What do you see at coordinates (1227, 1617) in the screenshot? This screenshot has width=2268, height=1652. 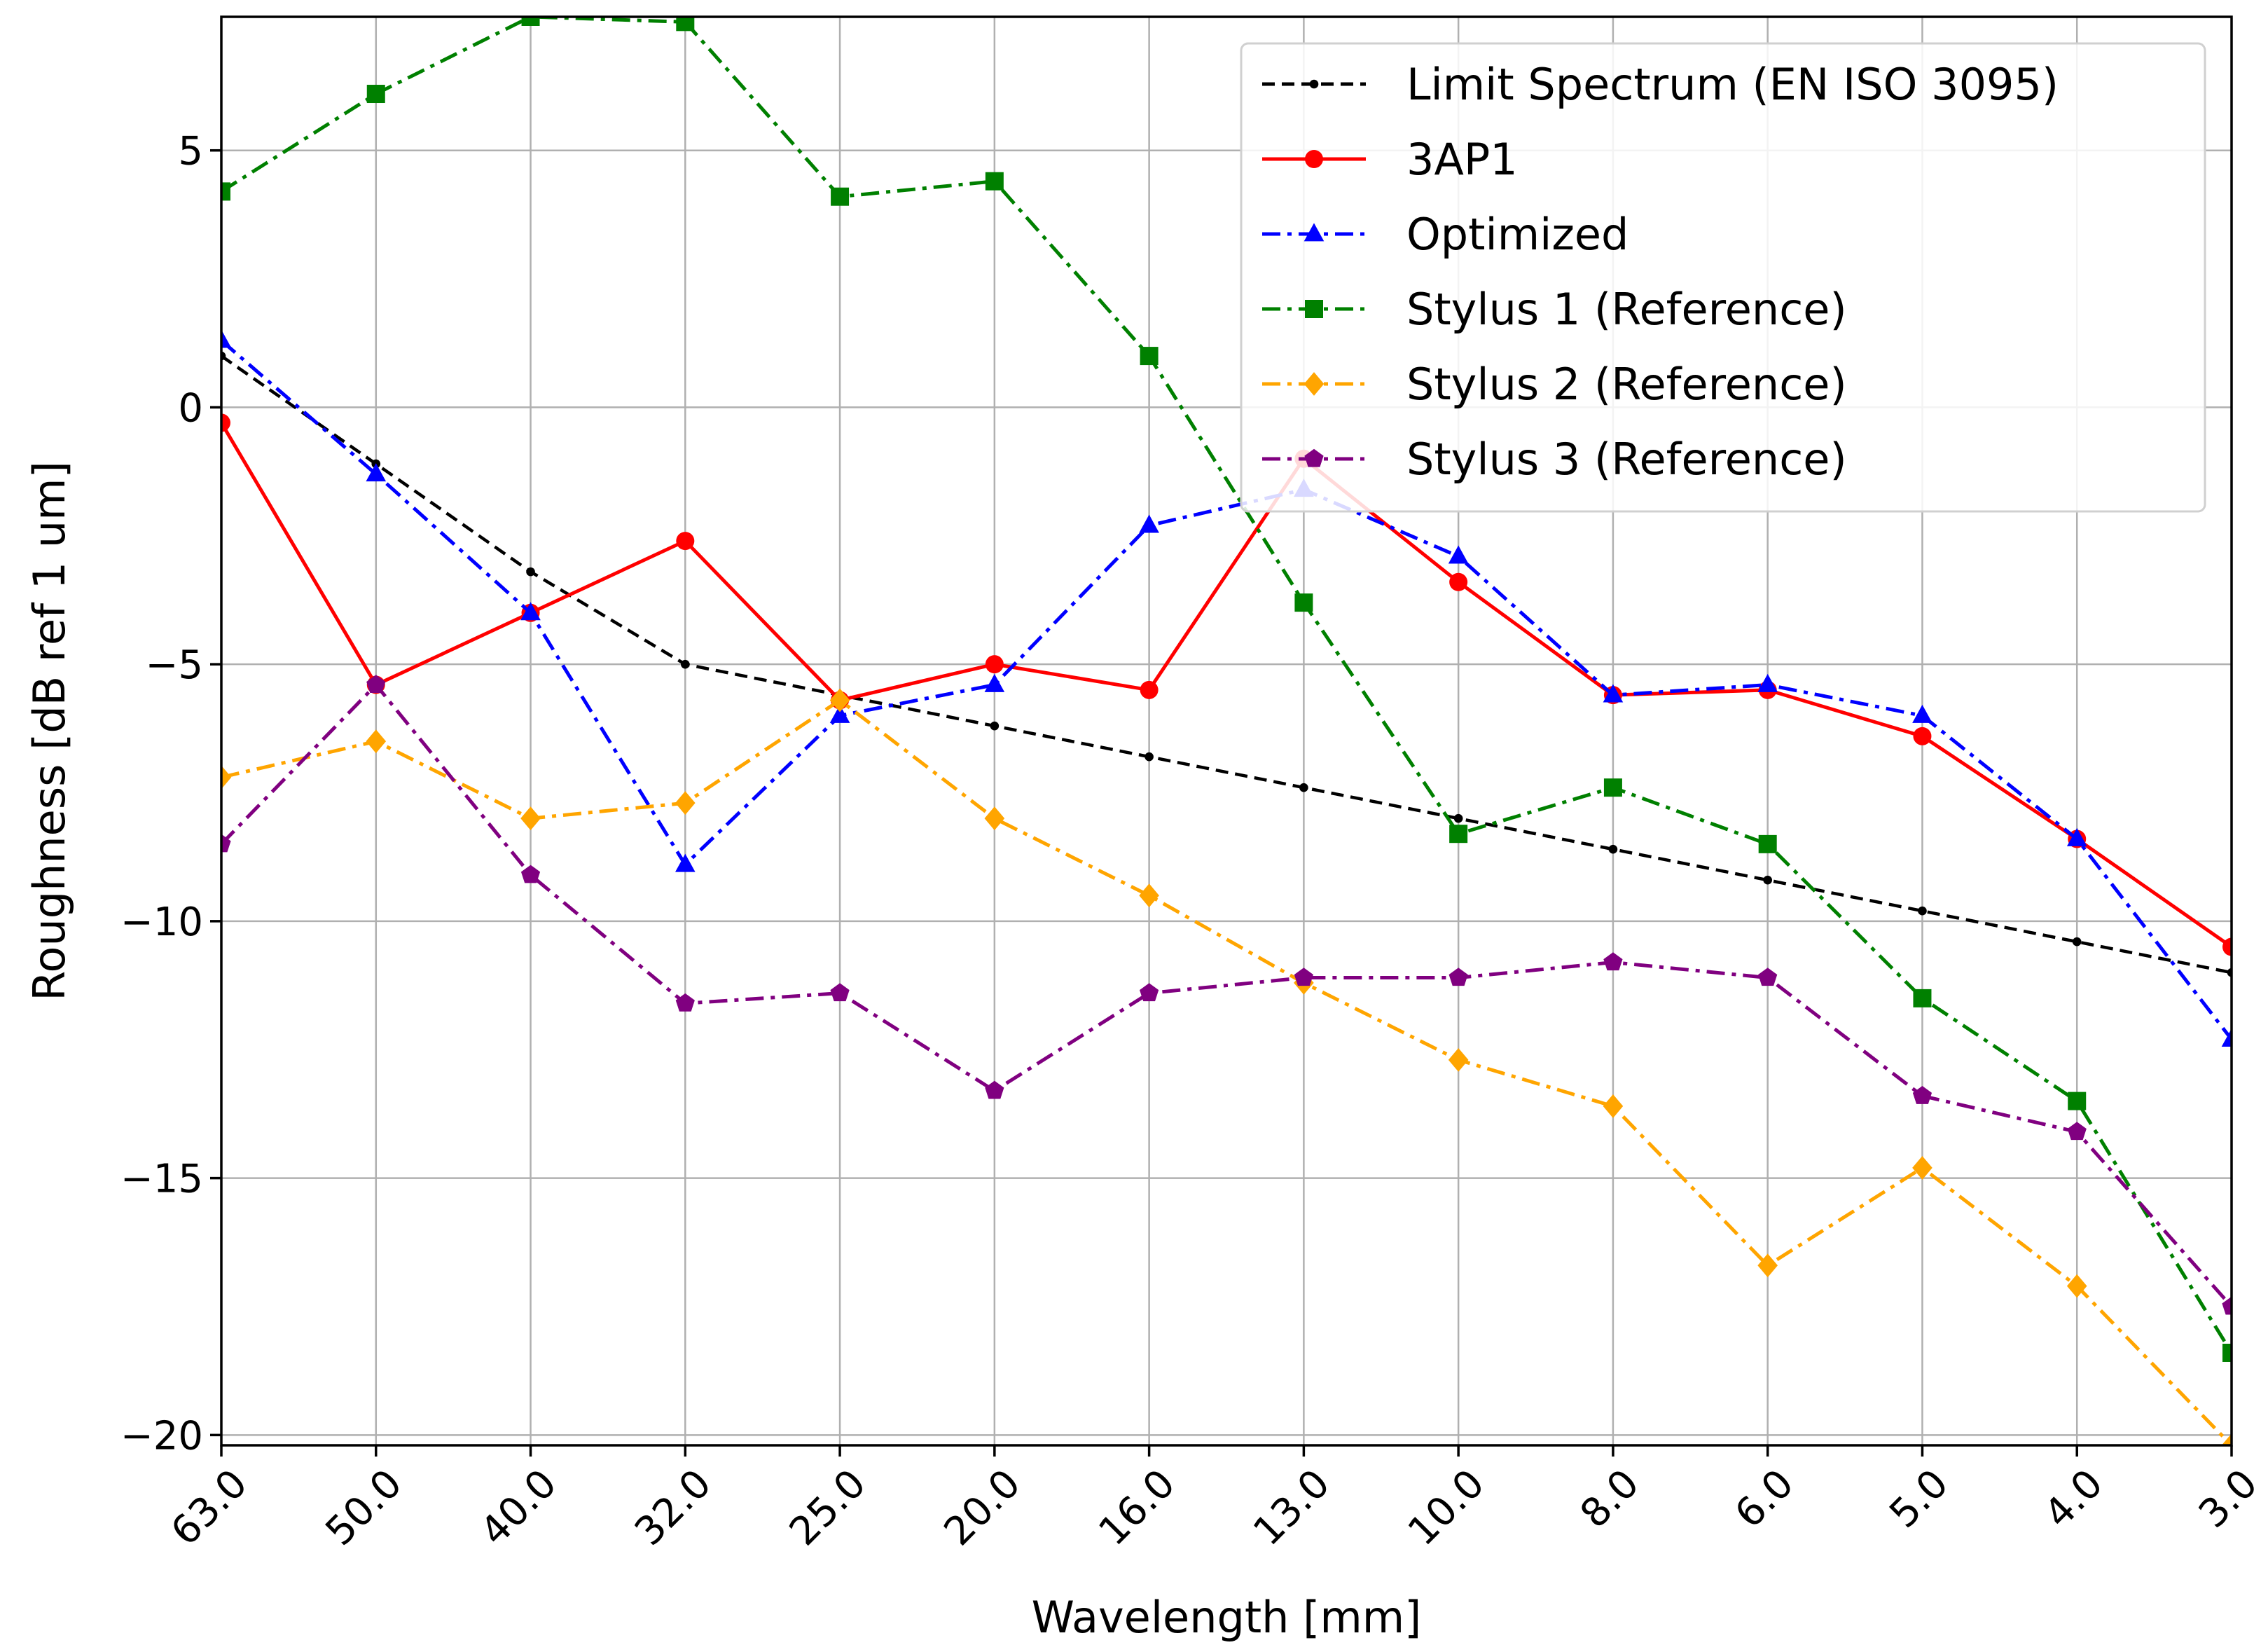 I see `x-axis-label: Wavelength [mm]` at bounding box center [1227, 1617].